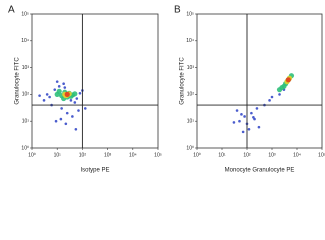 This screenshot has width=325, height=240. What do you see at coordinates (177, 10) in the screenshot?
I see `panel-label: B` at bounding box center [177, 10].